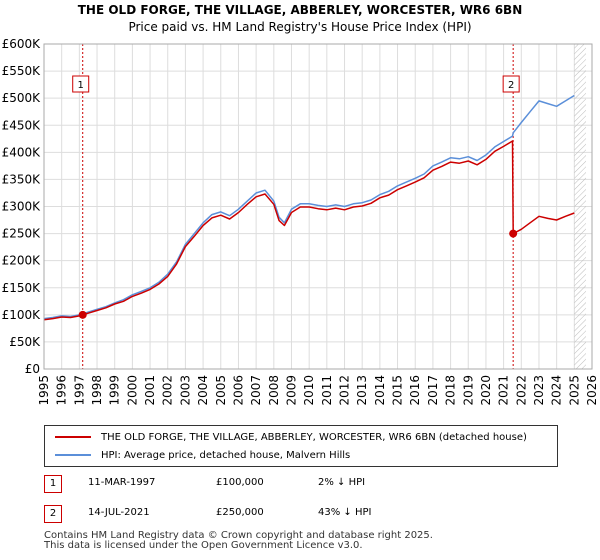 Image resolution: width=600 pixels, height=560 pixels. Describe the element at coordinates (486, 390) in the screenshot. I see `x-tick-label: 2020` at that location.